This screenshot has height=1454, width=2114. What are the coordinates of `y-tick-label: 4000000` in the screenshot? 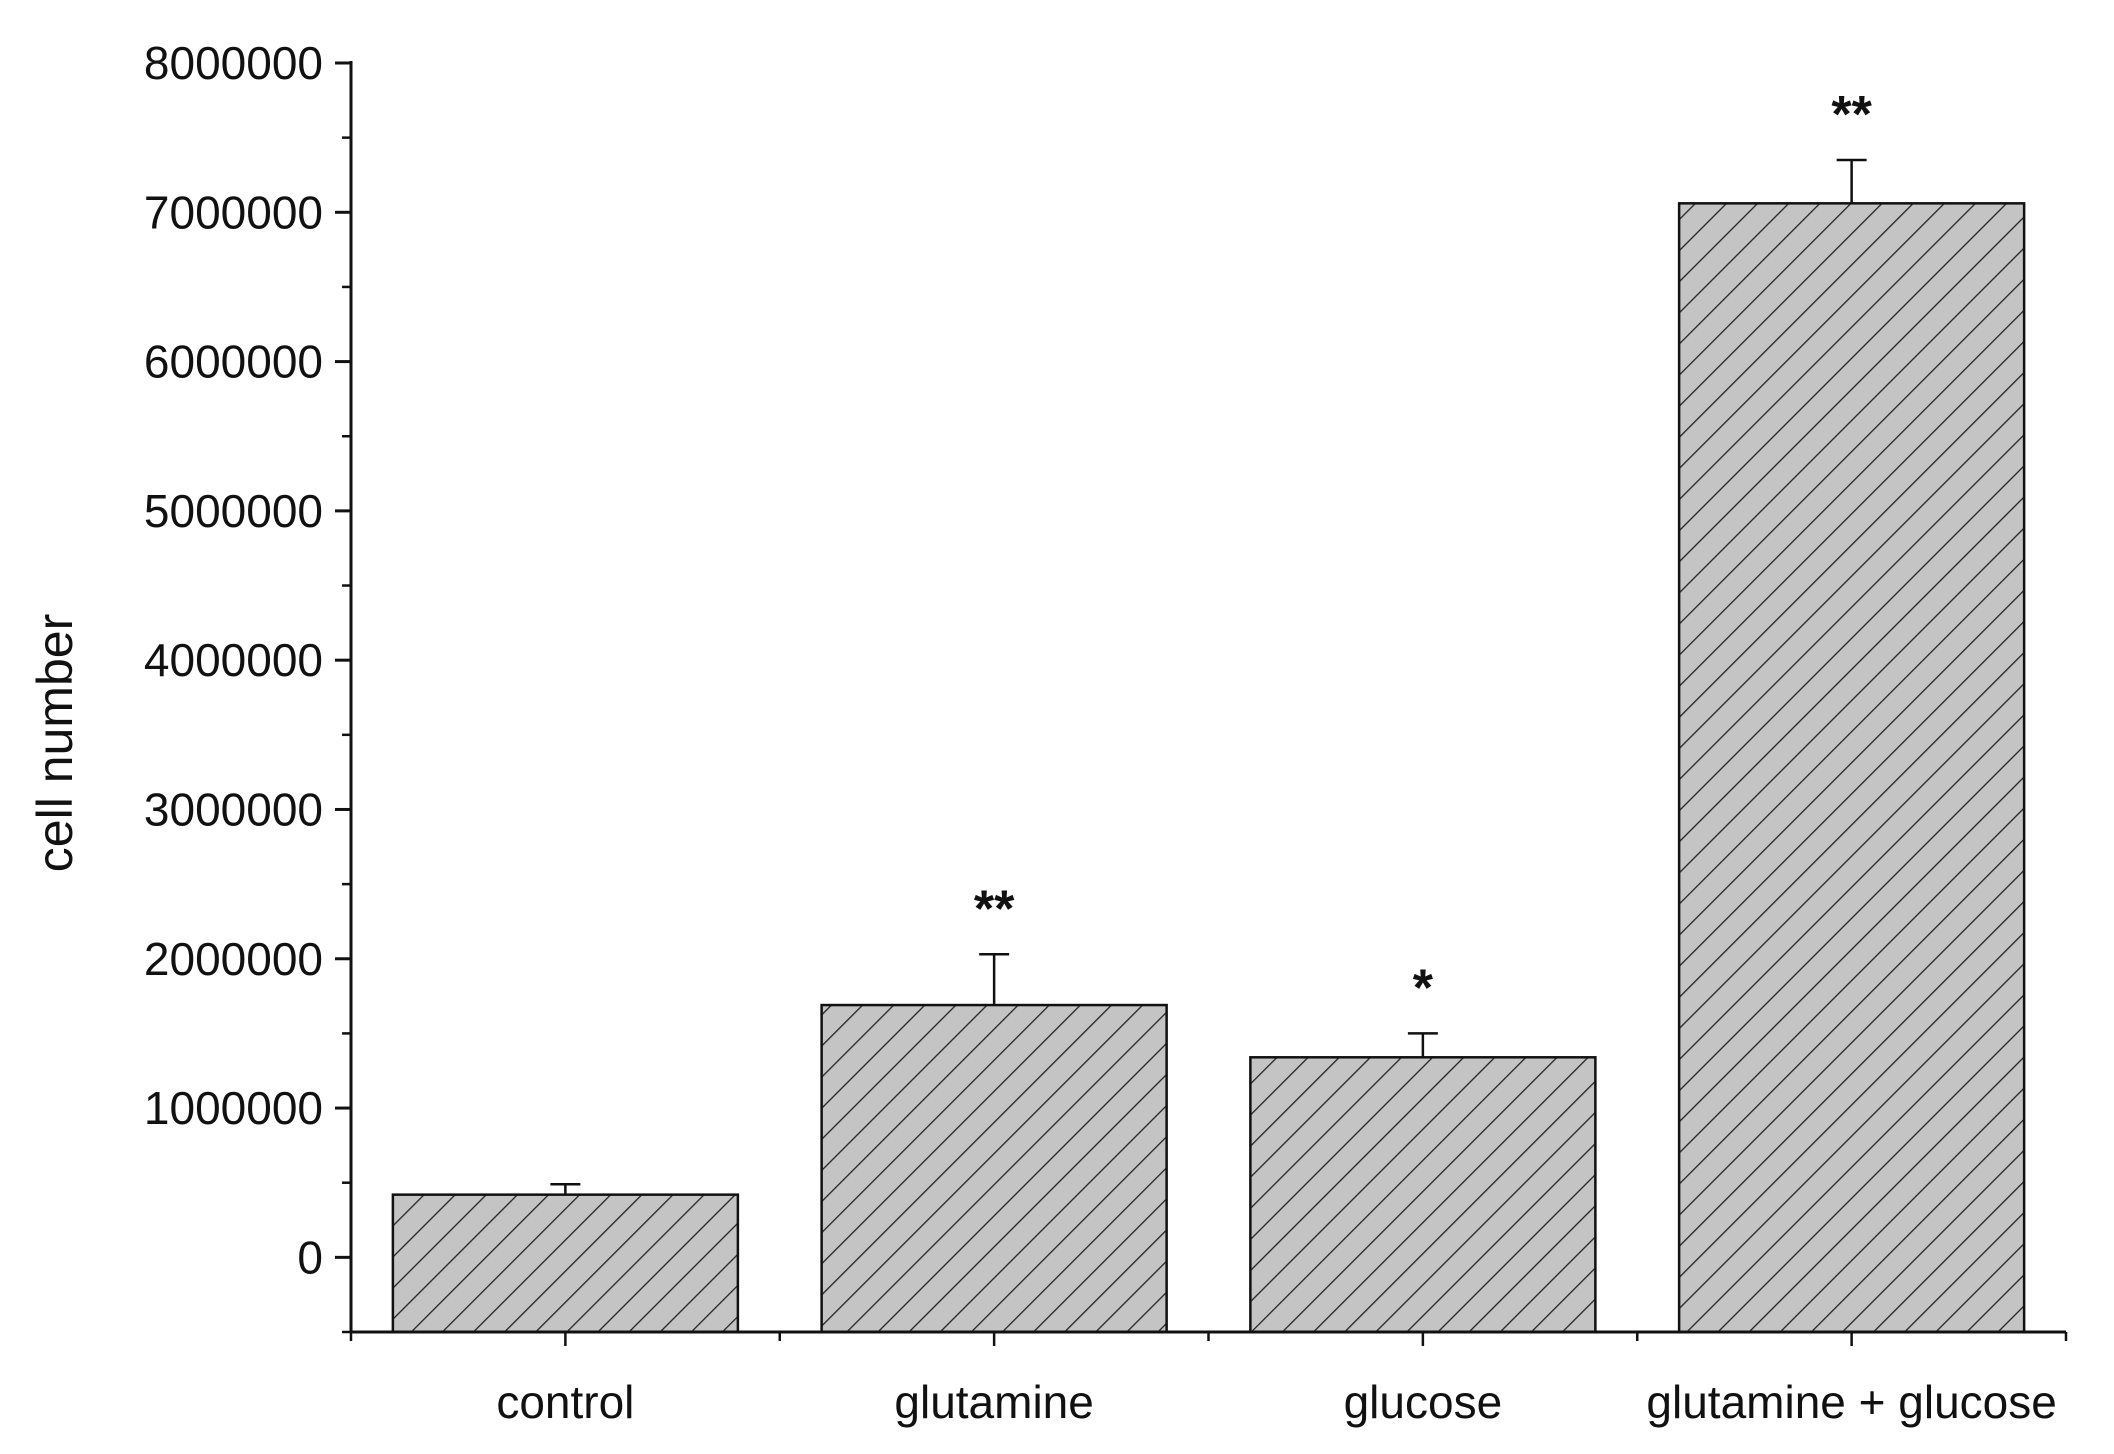 It's located at (233, 660).